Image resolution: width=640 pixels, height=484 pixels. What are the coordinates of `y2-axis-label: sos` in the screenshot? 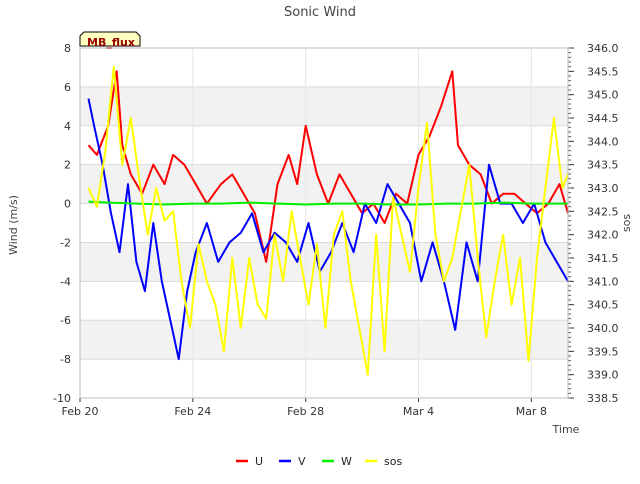 It's located at (626, 223).